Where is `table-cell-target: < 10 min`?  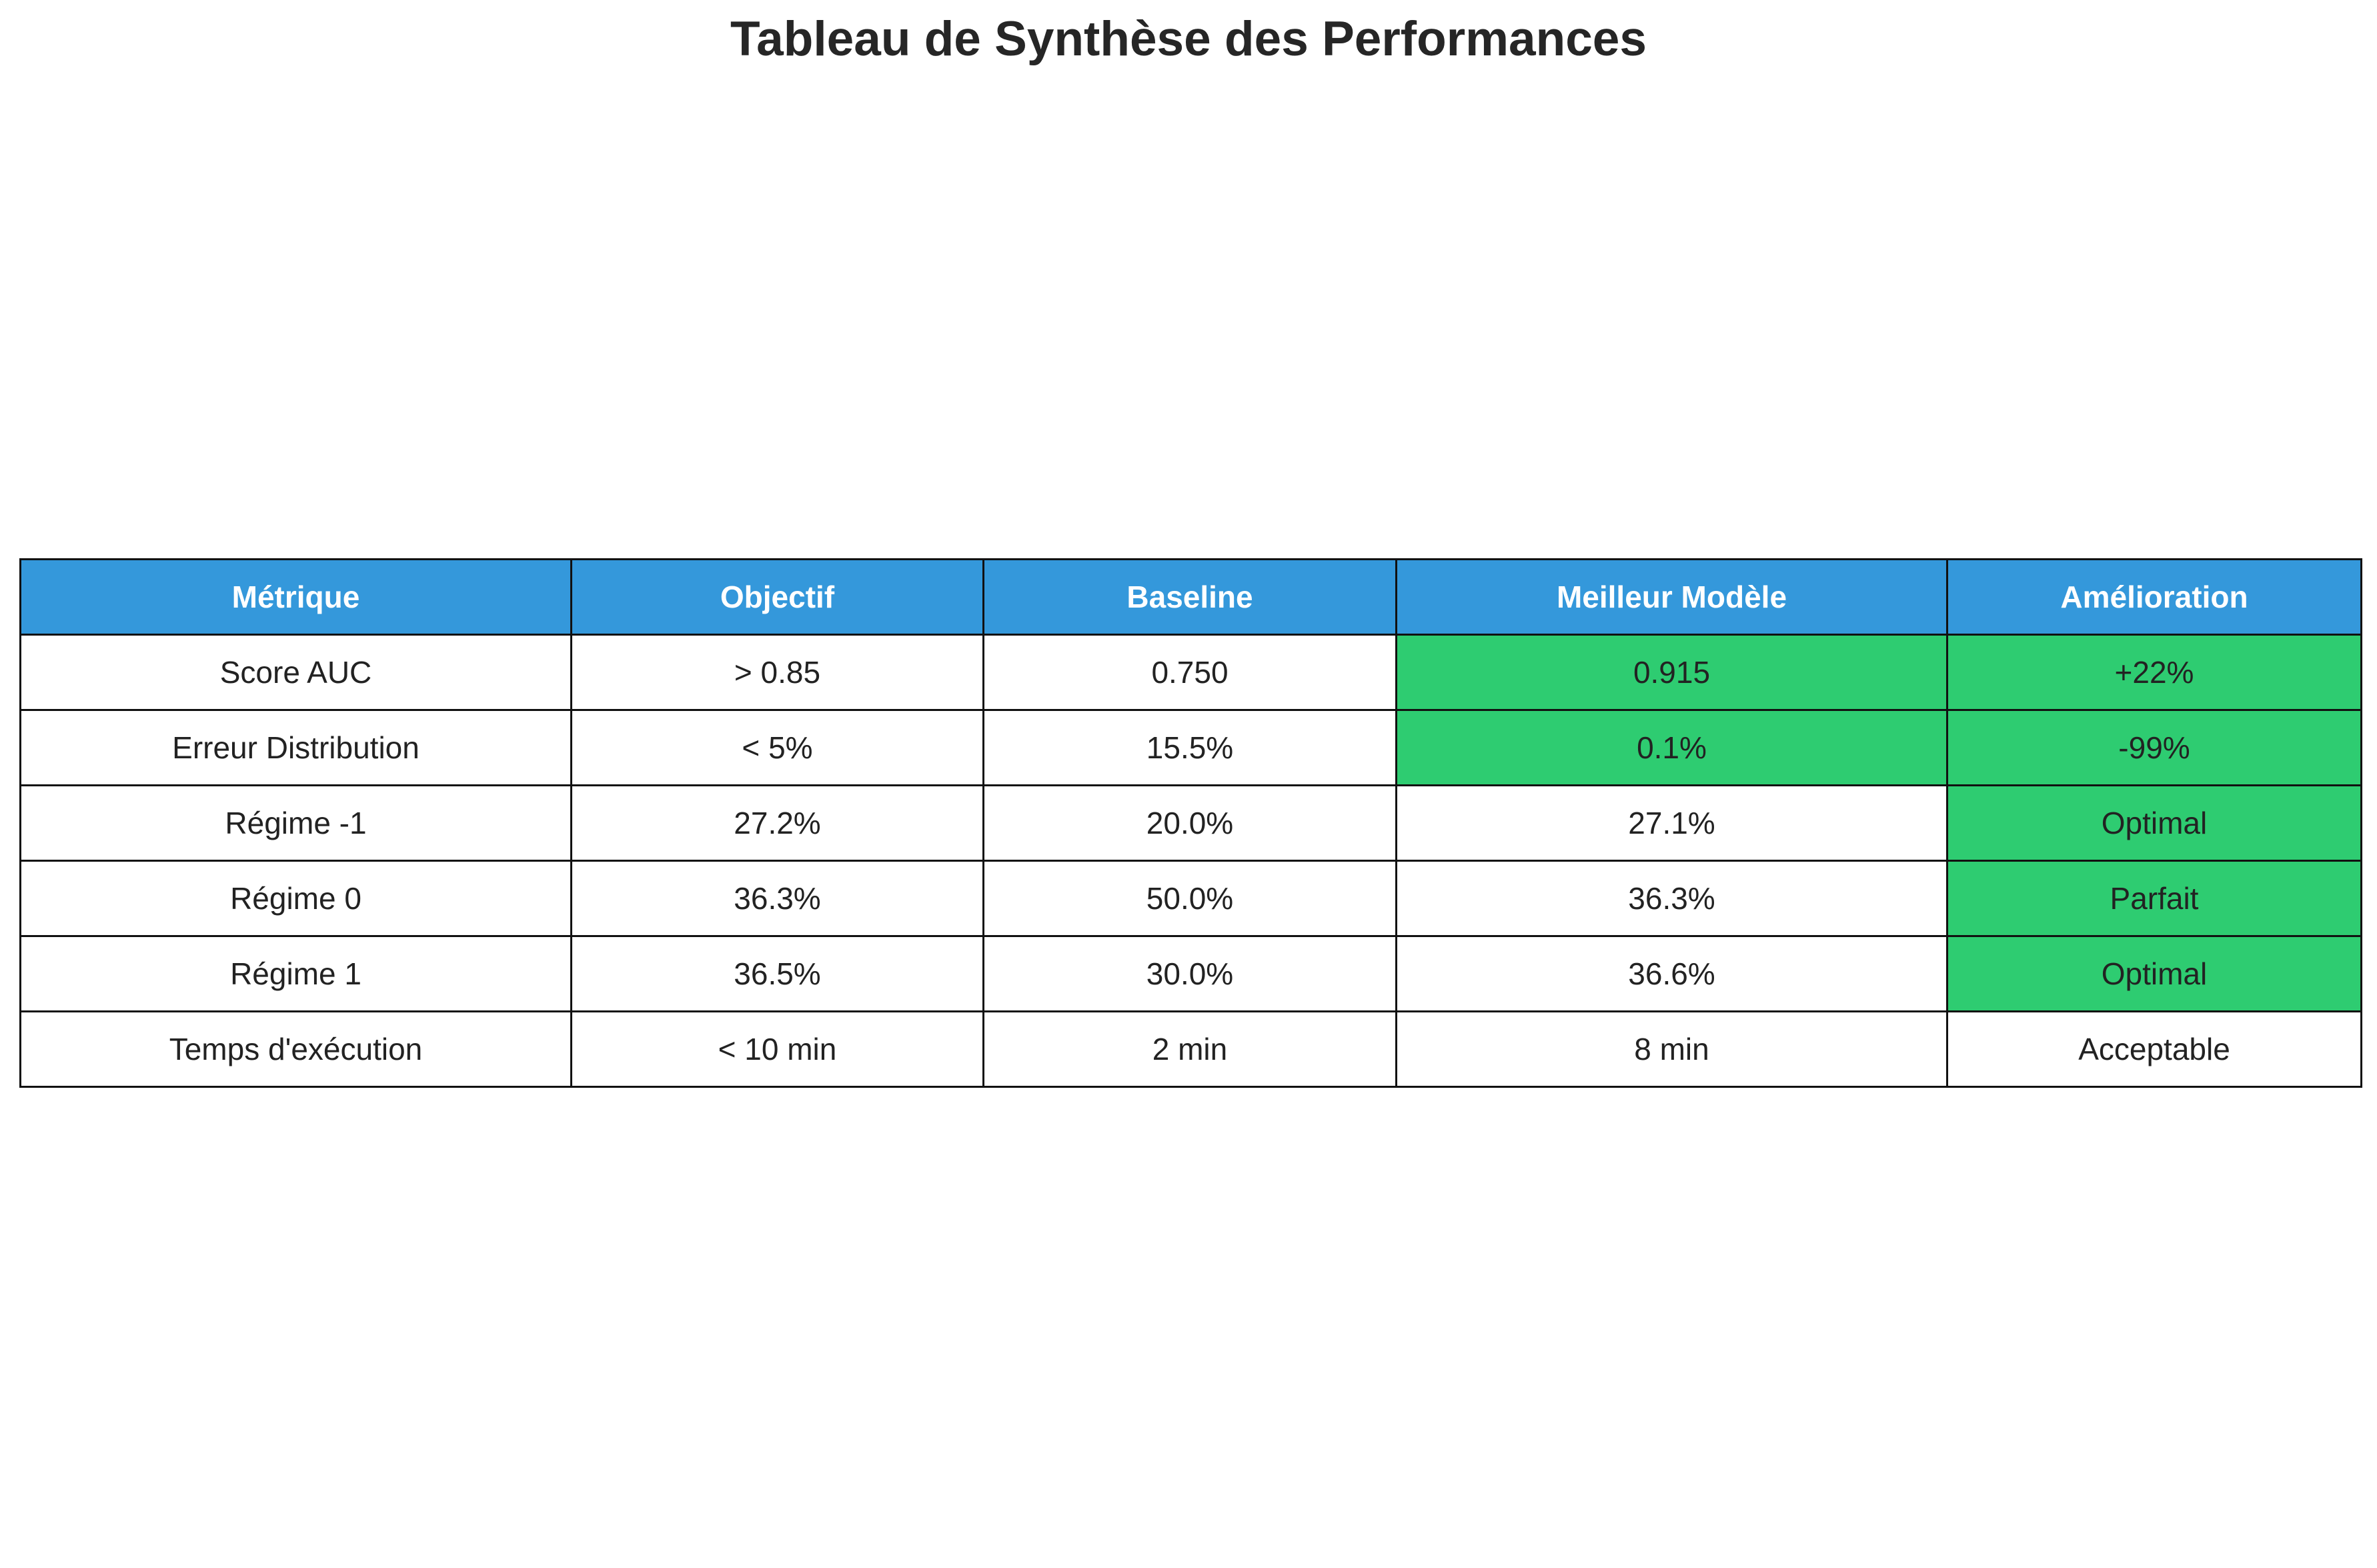
table-cell-target: < 10 min is located at coordinates (777, 1049).